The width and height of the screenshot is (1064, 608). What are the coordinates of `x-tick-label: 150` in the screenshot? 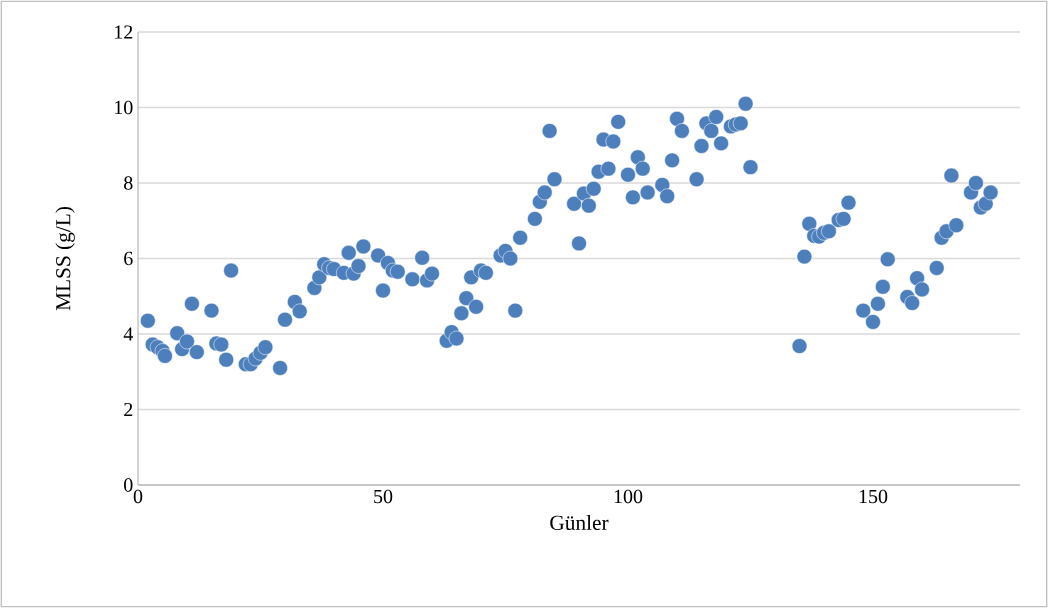 It's located at (873, 496).